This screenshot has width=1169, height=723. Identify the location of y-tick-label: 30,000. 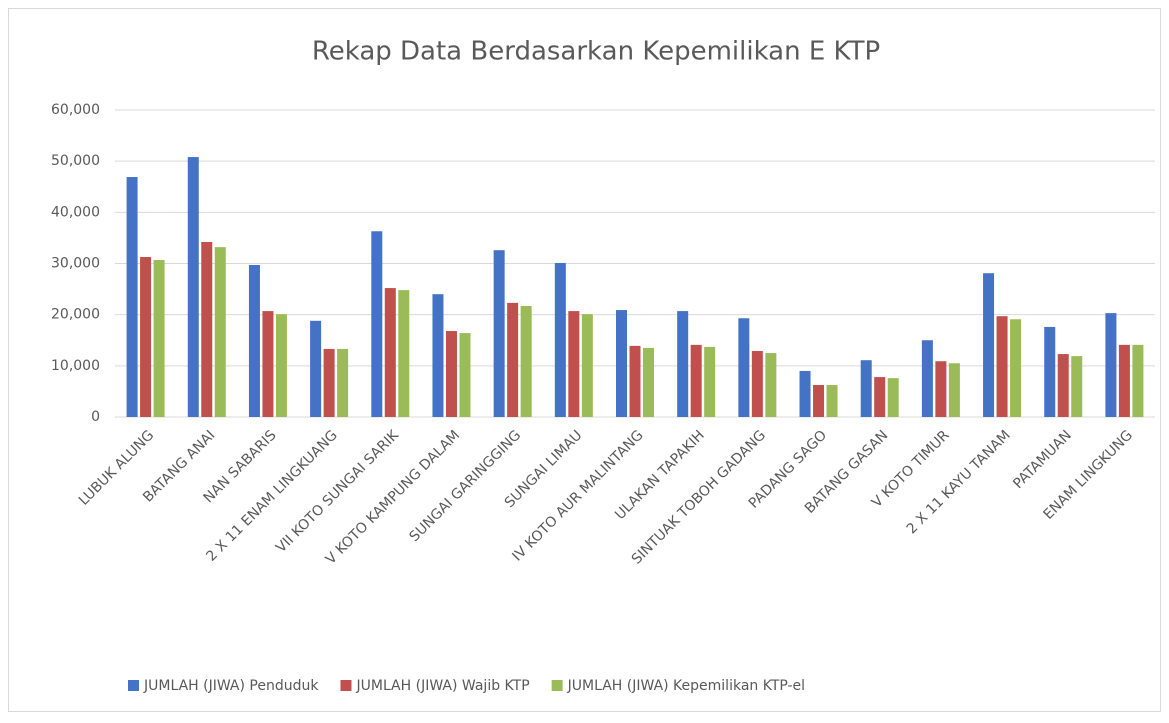
(75, 264).